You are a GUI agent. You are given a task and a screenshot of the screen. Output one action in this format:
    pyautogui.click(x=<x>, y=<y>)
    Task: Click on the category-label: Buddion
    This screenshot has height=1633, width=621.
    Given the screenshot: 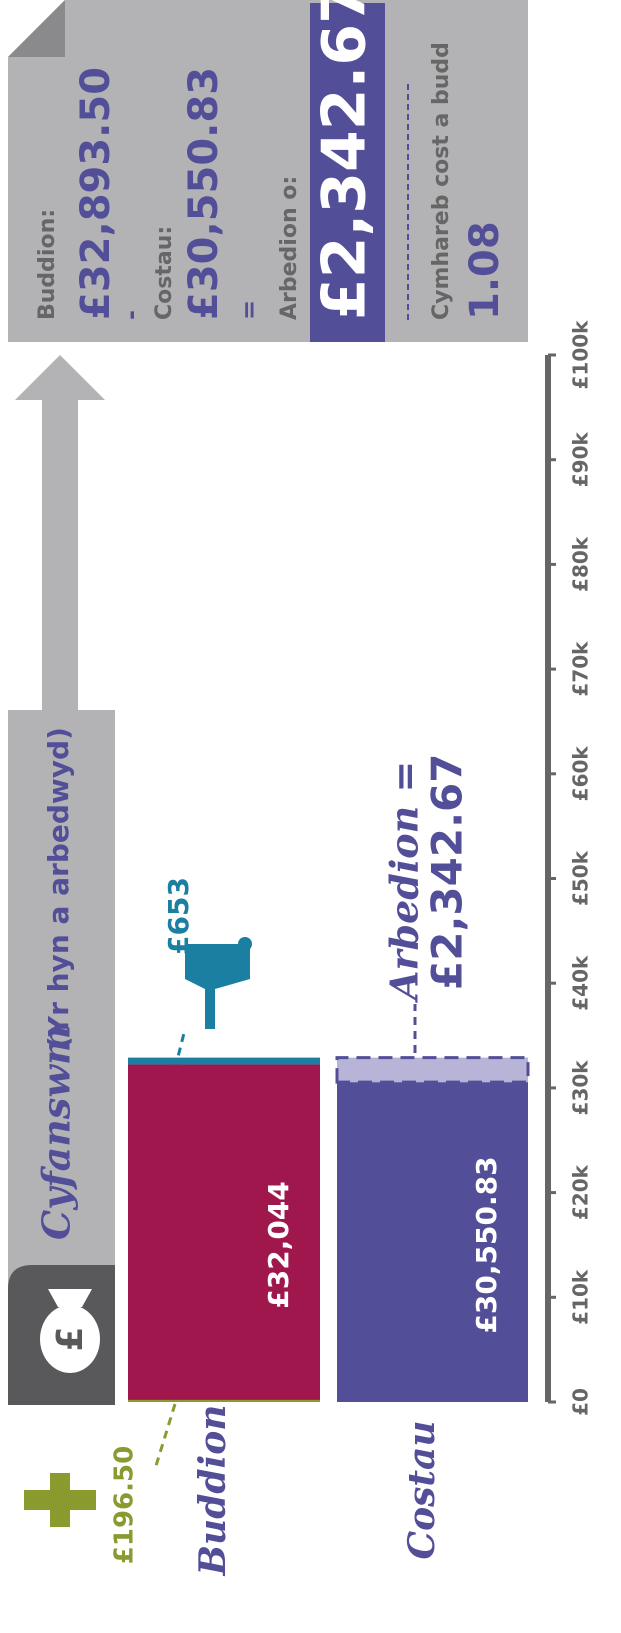 What is the action you would take?
    pyautogui.click(x=213, y=1491)
    